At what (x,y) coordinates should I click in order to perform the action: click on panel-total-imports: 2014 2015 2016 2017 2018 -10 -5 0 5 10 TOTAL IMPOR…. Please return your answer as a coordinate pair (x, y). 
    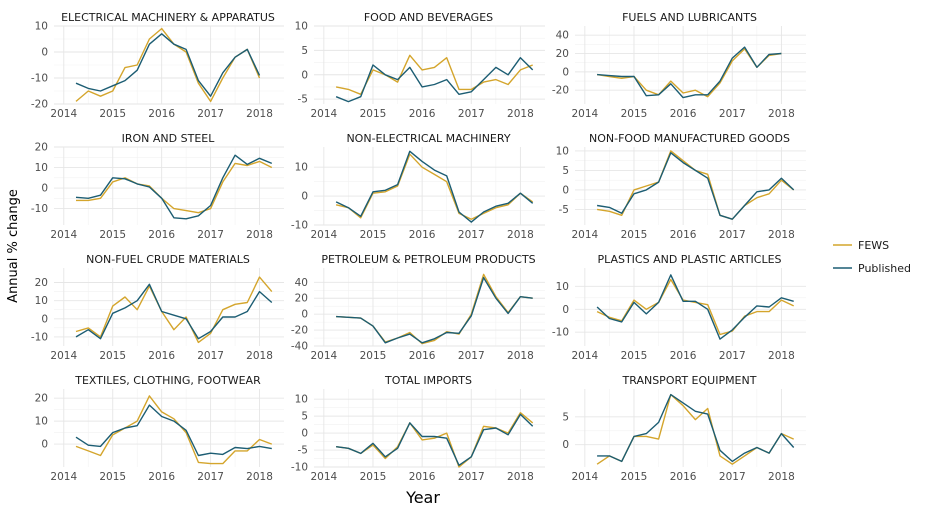
    Looking at the image, I should click on (418, 428).